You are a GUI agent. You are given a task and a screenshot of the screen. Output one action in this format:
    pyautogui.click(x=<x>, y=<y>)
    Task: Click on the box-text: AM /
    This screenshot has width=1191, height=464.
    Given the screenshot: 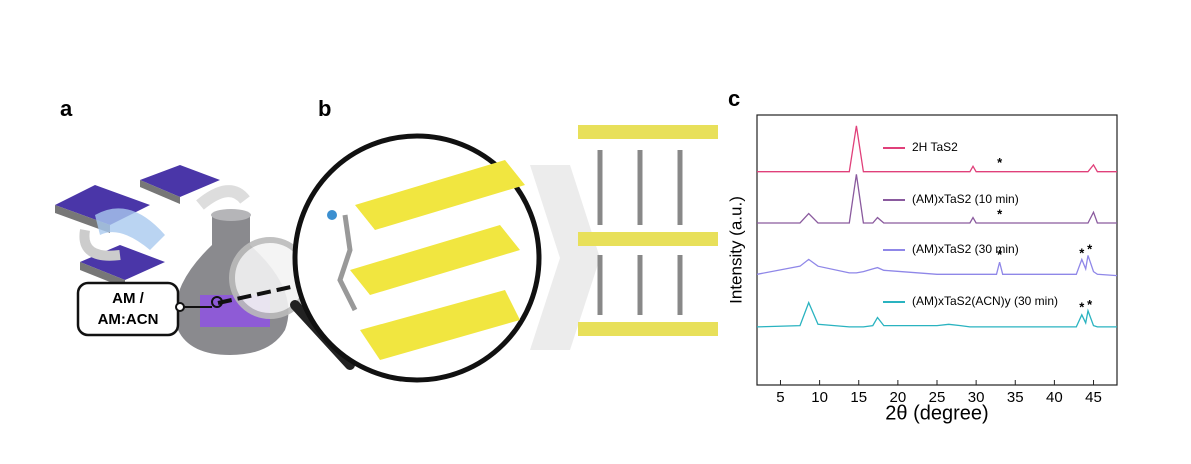 What is the action you would take?
    pyautogui.click(x=128, y=298)
    